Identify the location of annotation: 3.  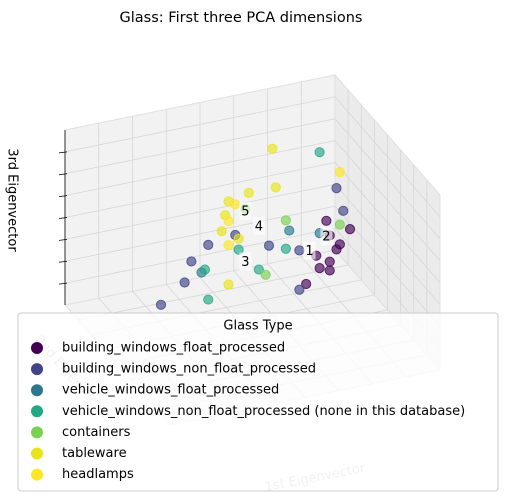
(245, 262).